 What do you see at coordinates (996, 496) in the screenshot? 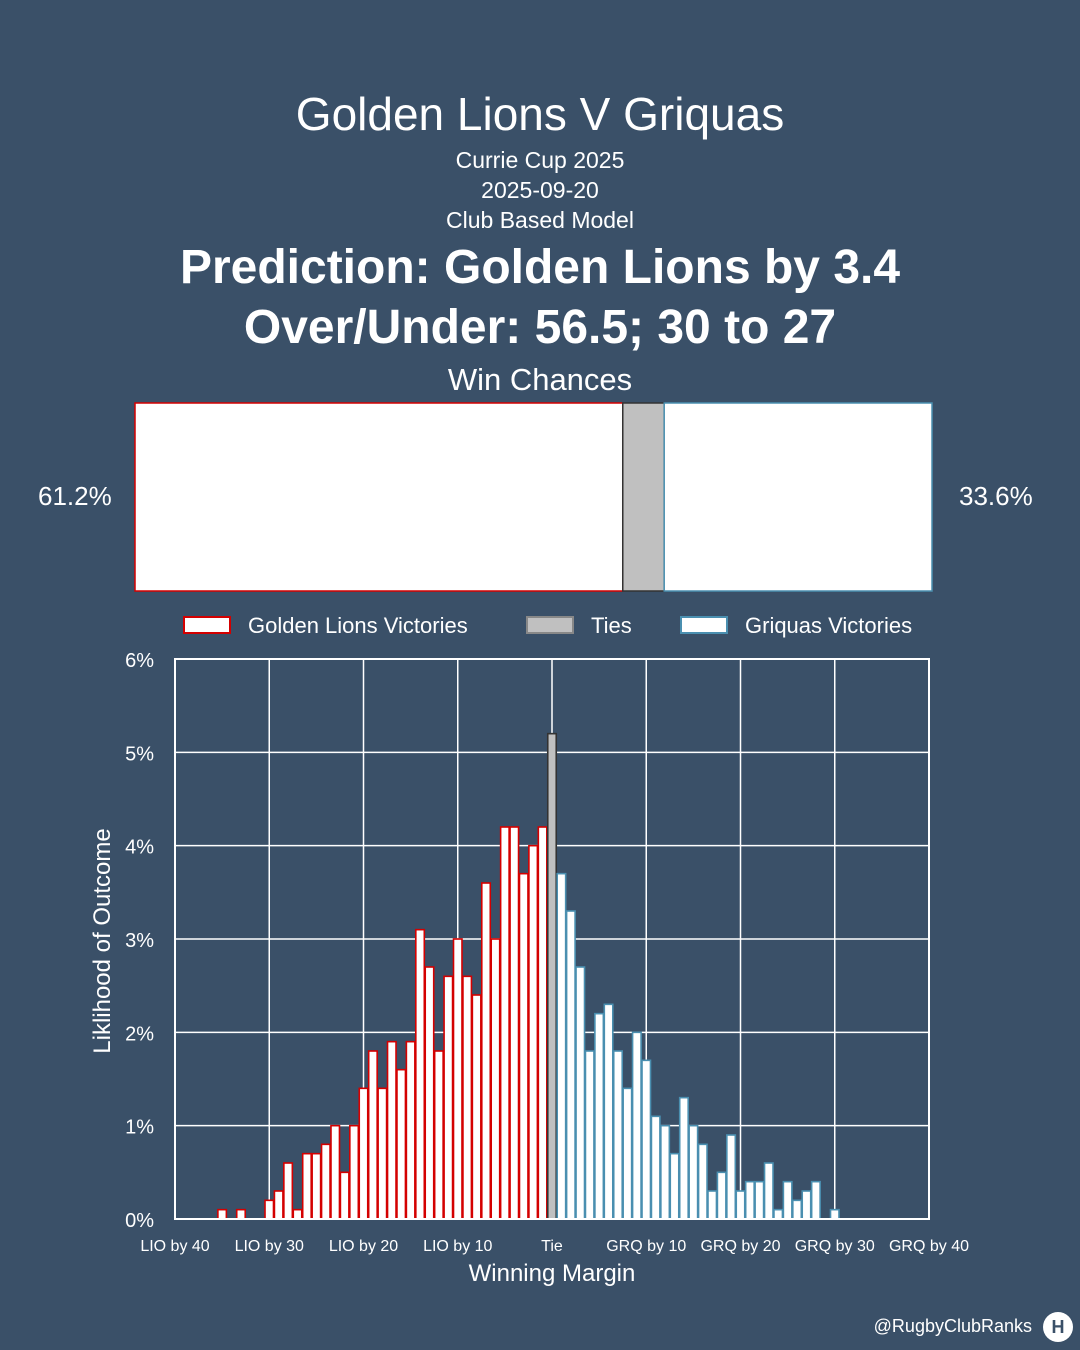
I see `away-win-percent: 33.6%` at bounding box center [996, 496].